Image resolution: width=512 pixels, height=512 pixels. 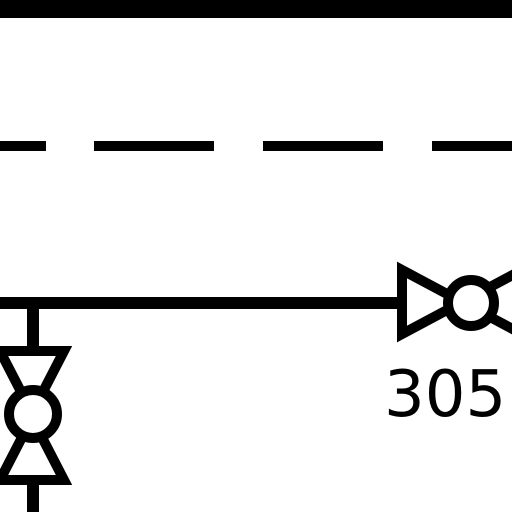 I want to click on top-thick-line, so click(x=256, y=9).